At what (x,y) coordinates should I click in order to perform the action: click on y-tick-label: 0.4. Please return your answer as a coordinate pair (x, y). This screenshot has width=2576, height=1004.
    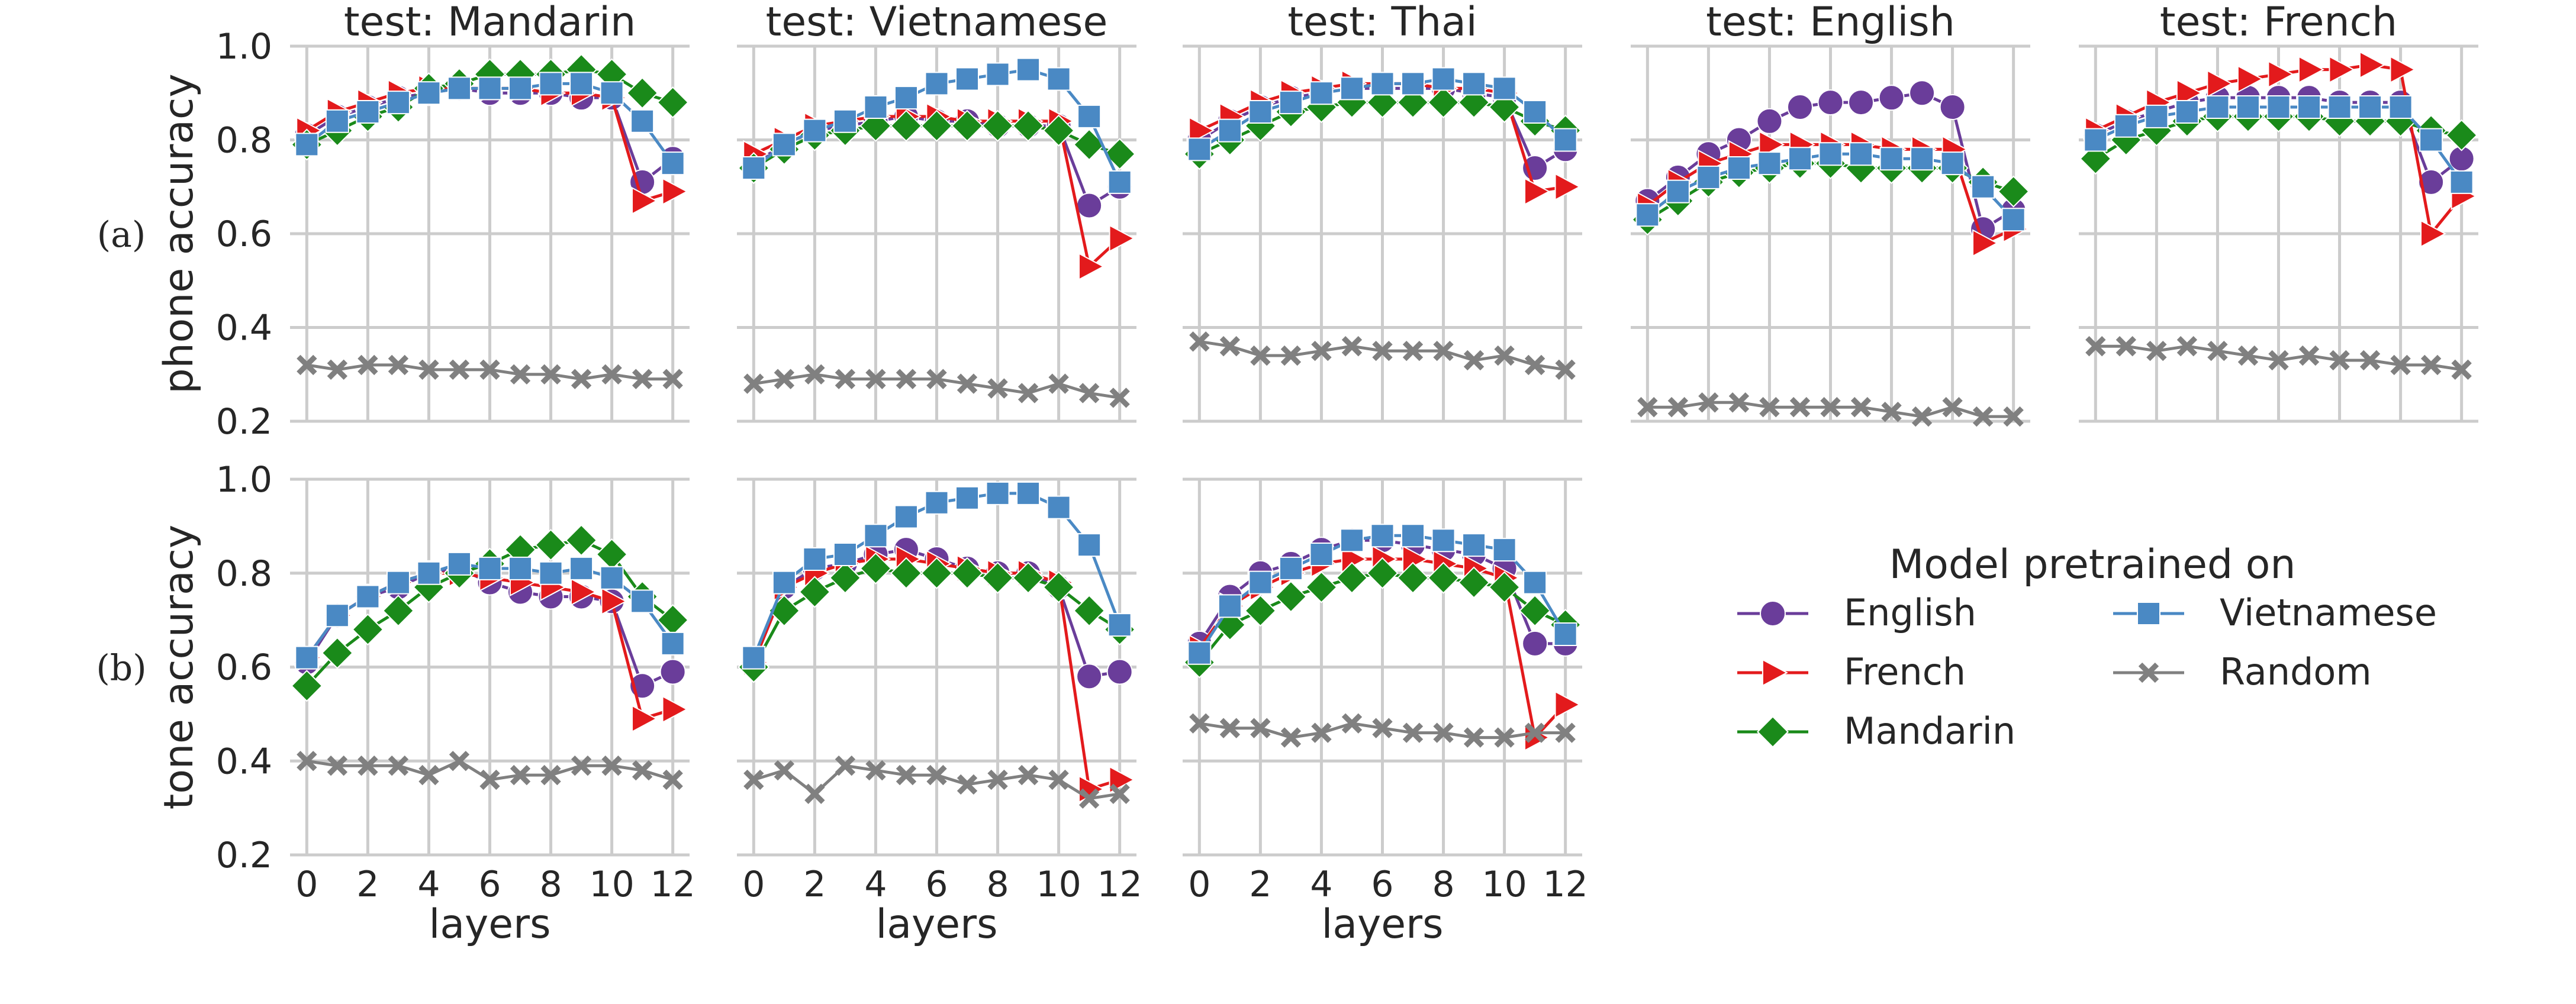
    Looking at the image, I should click on (244, 761).